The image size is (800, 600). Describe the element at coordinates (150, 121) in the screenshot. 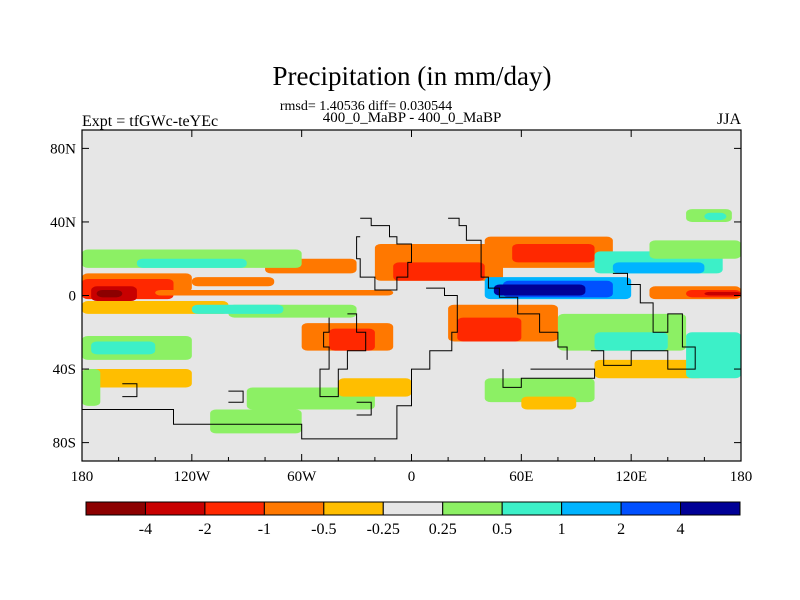

I see `experiment-label: Expt = tfGWc-teYEc` at that location.